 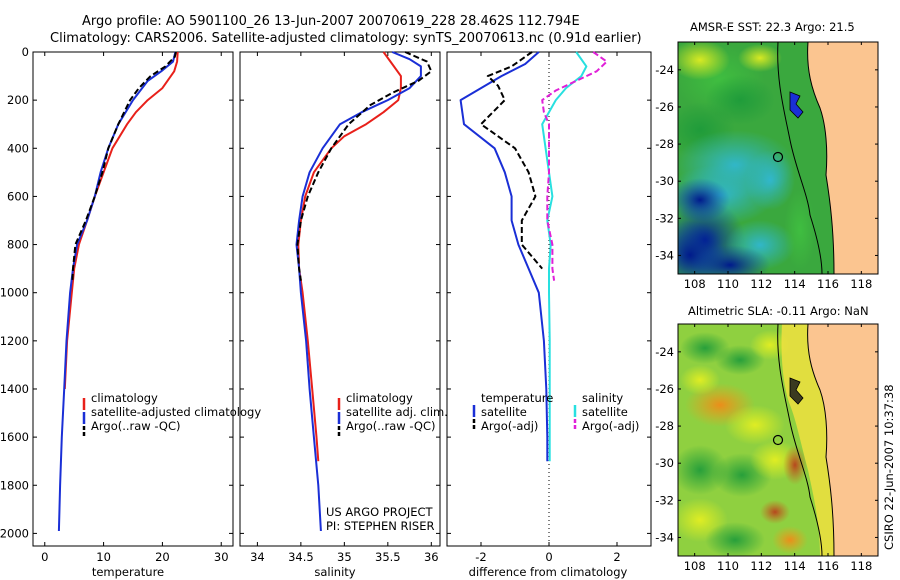 I want to click on sst-map-field, so click(x=778, y=158).